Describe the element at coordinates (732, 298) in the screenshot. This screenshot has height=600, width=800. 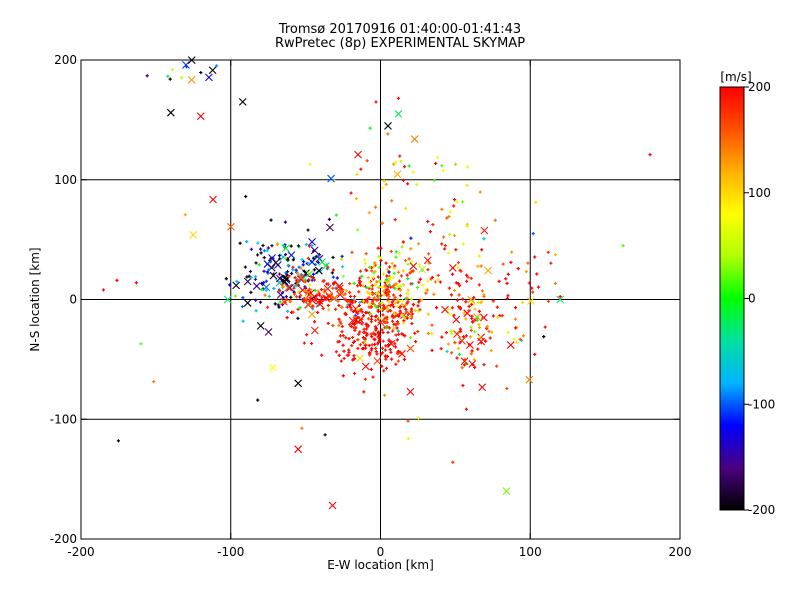
I see `colorbar-gradient` at that location.